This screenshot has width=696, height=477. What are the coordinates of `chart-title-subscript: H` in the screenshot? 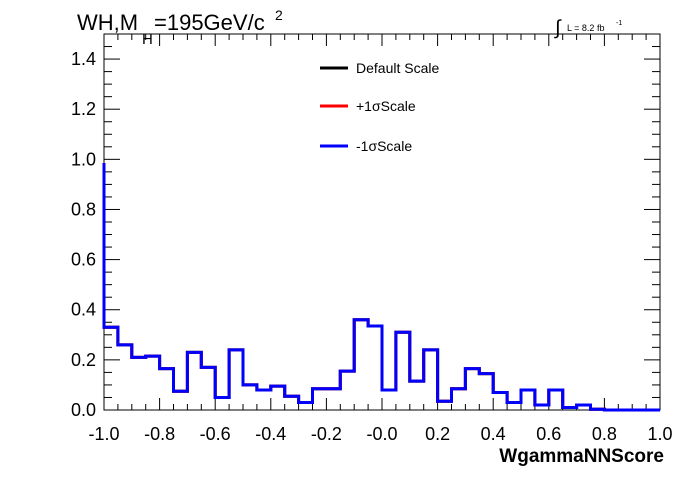 It's located at (147, 39).